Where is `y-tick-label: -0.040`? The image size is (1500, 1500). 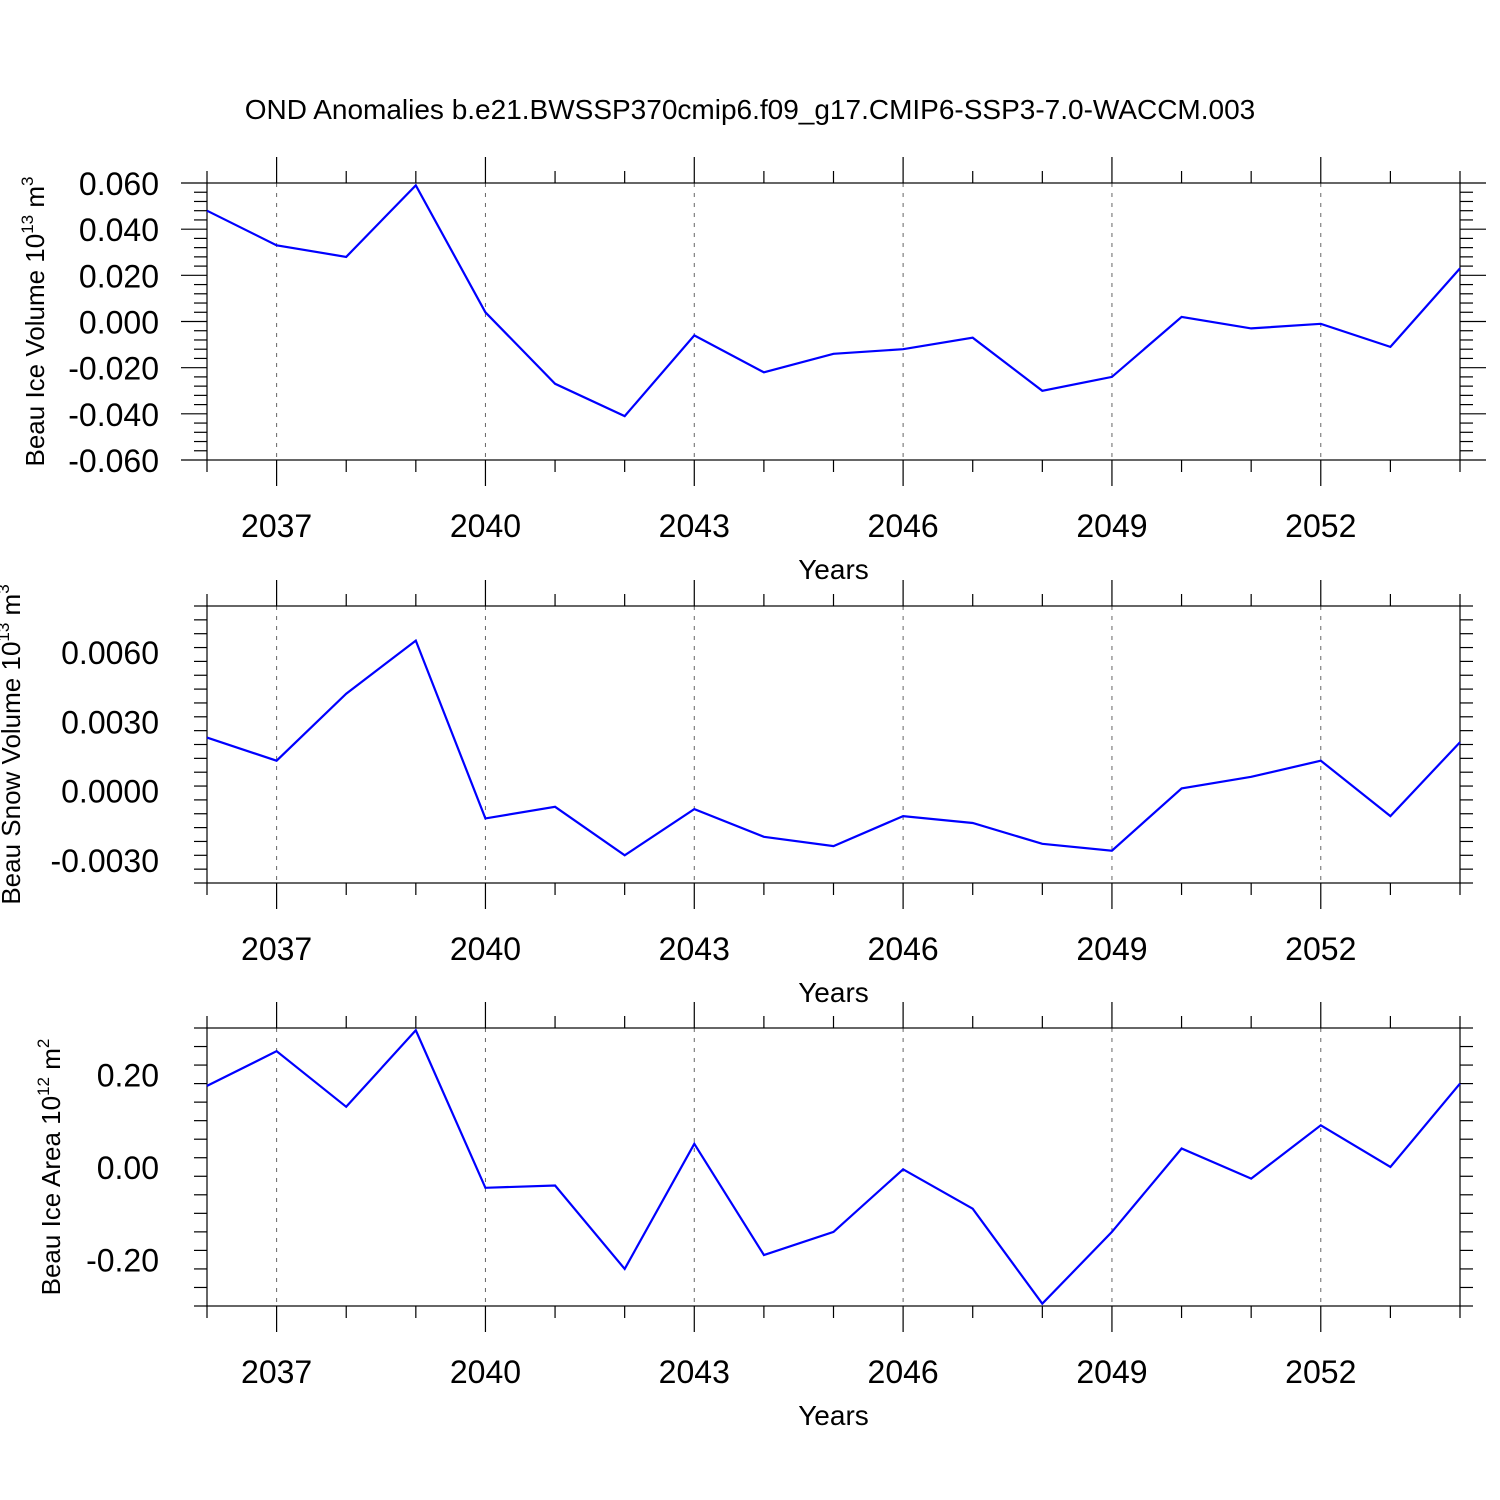 y-tick-label: -0.040 is located at coordinates (113, 415).